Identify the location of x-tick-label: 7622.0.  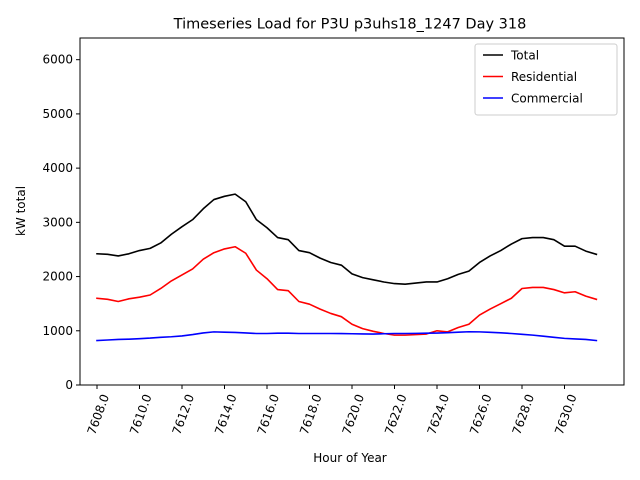
(396, 414).